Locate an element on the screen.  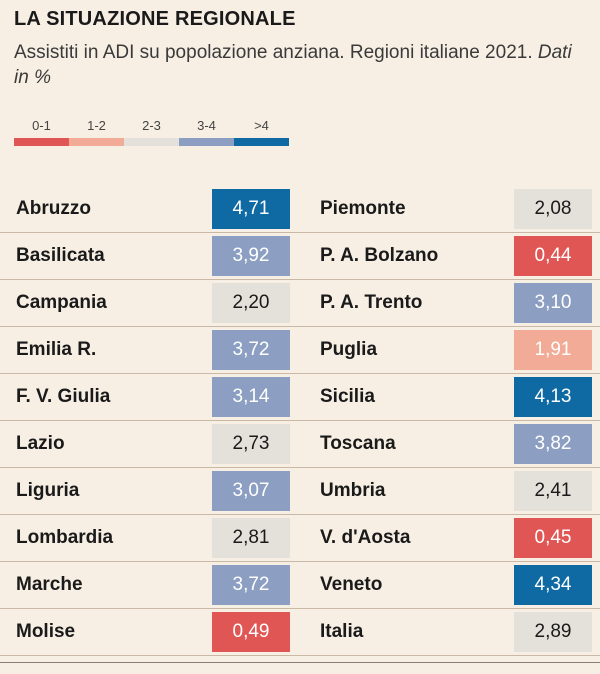
bottom-divider is located at coordinates (300, 662).